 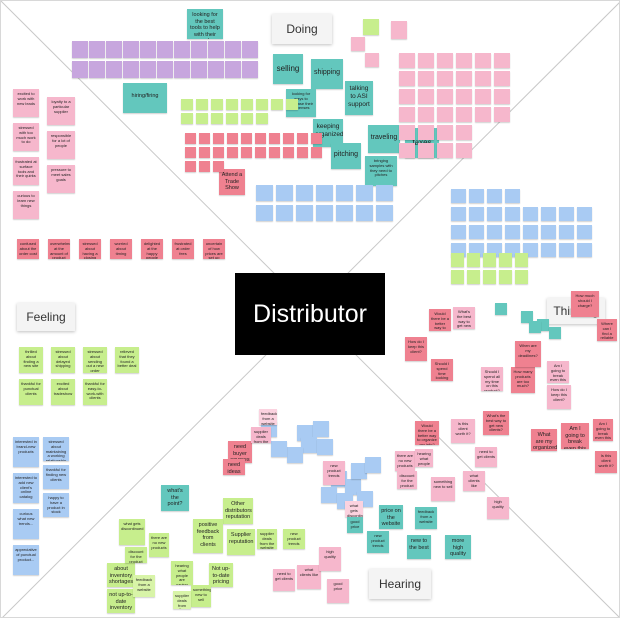 What do you see at coordinates (145, 98) in the screenshot?
I see `sticky-hiring: hiring/firing` at bounding box center [145, 98].